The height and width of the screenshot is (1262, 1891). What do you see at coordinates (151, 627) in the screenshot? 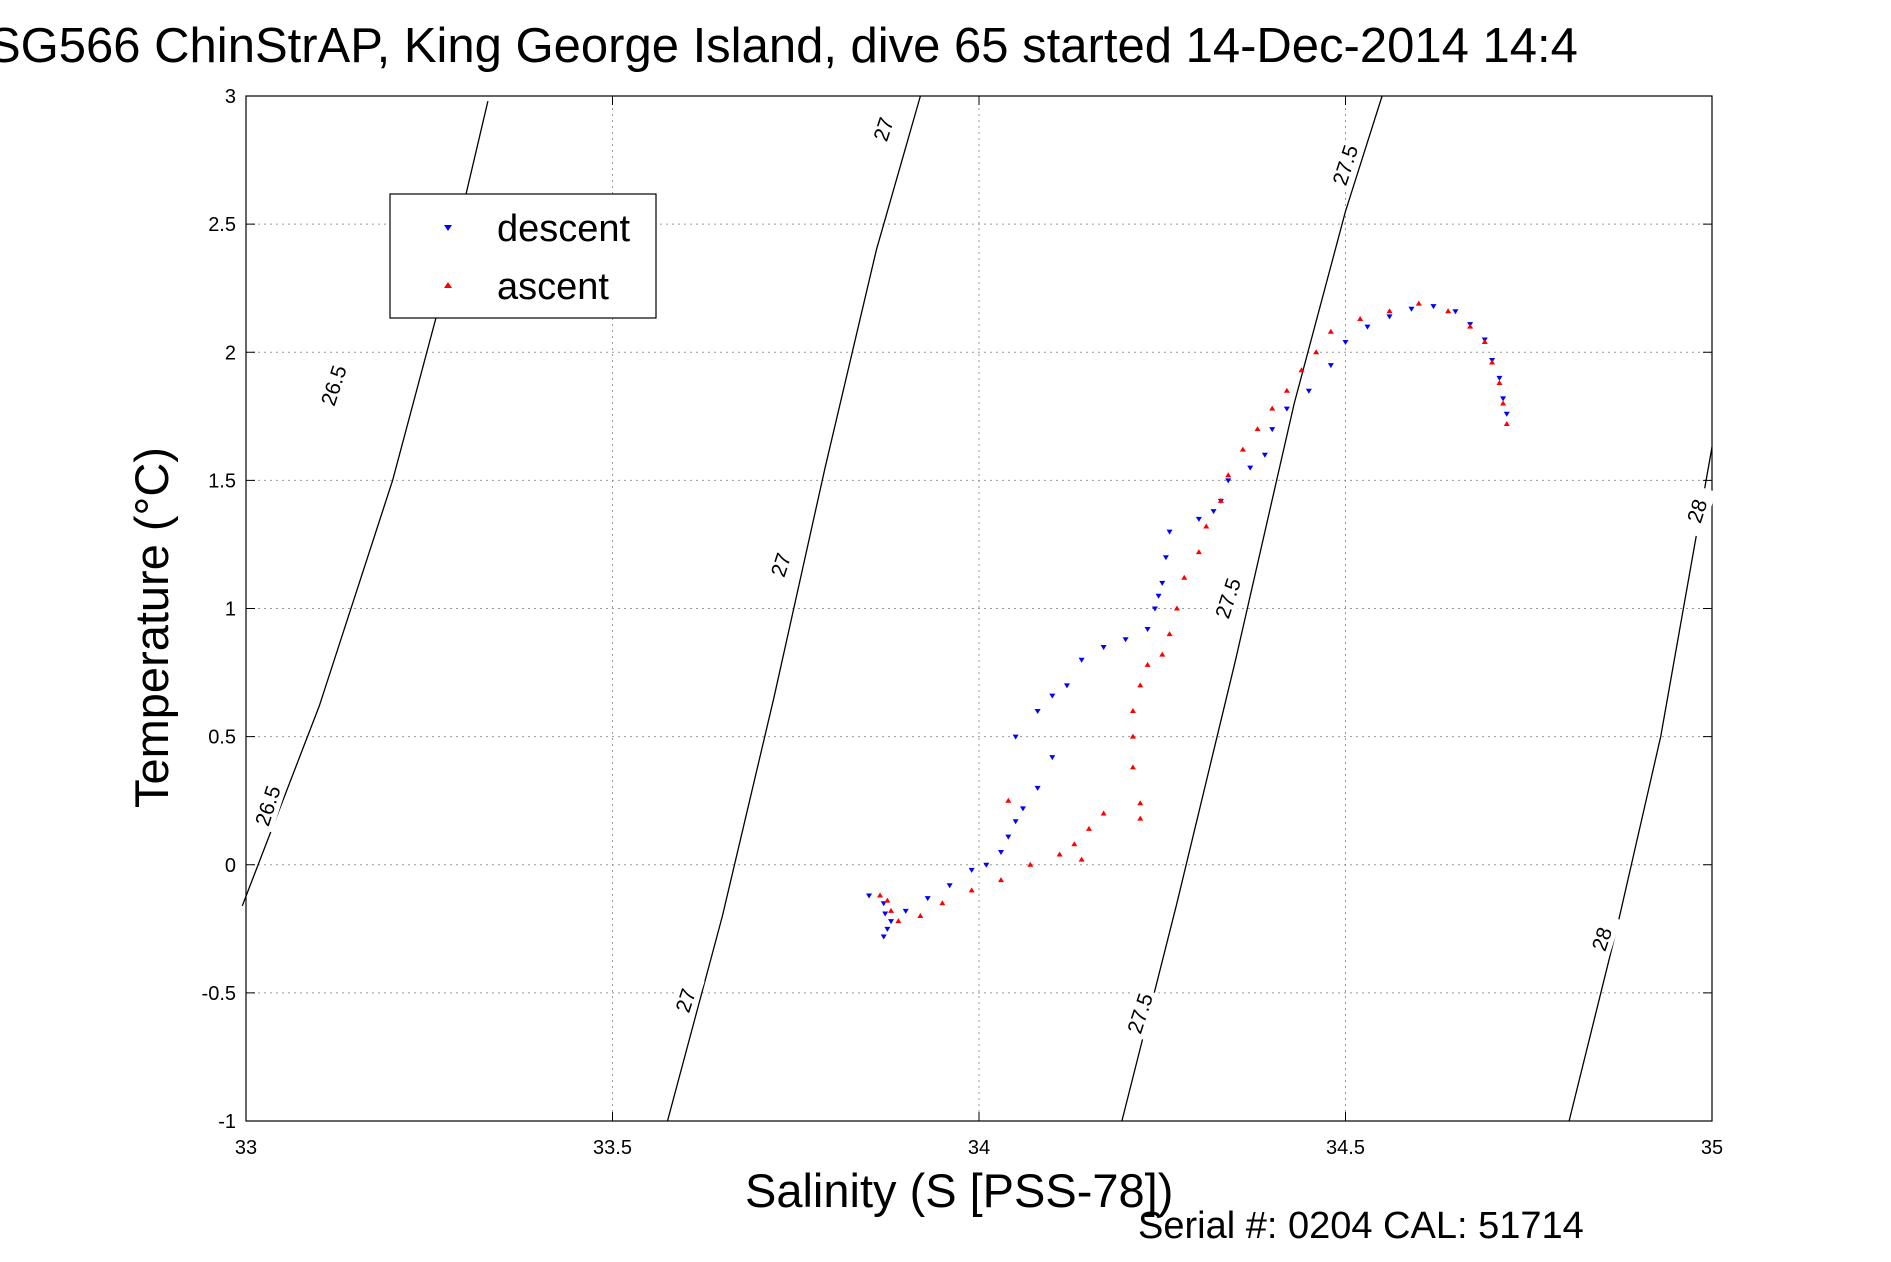
I see `y-axis-label: Temperature (°C)` at bounding box center [151, 627].